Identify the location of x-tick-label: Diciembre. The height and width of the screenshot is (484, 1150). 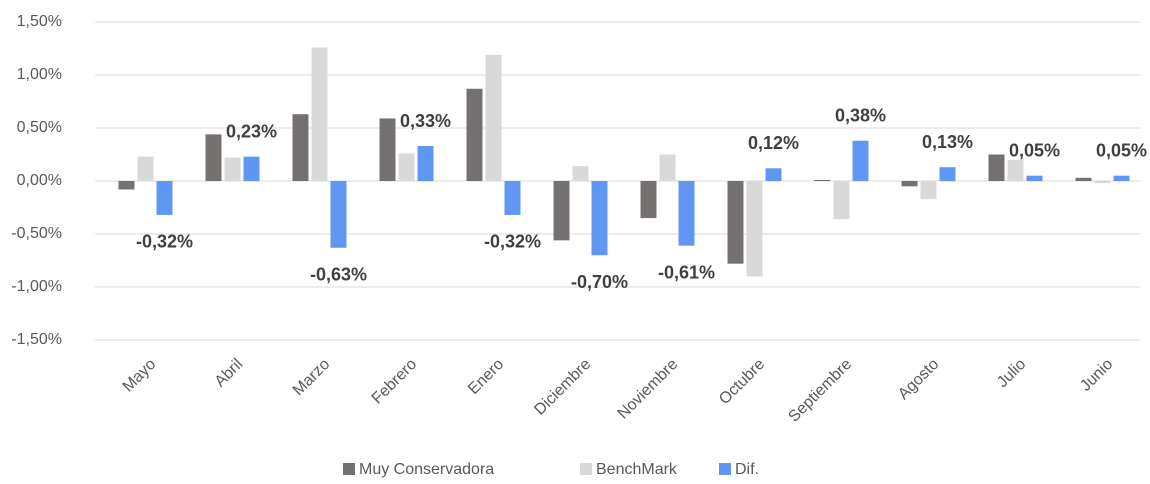
(562, 387).